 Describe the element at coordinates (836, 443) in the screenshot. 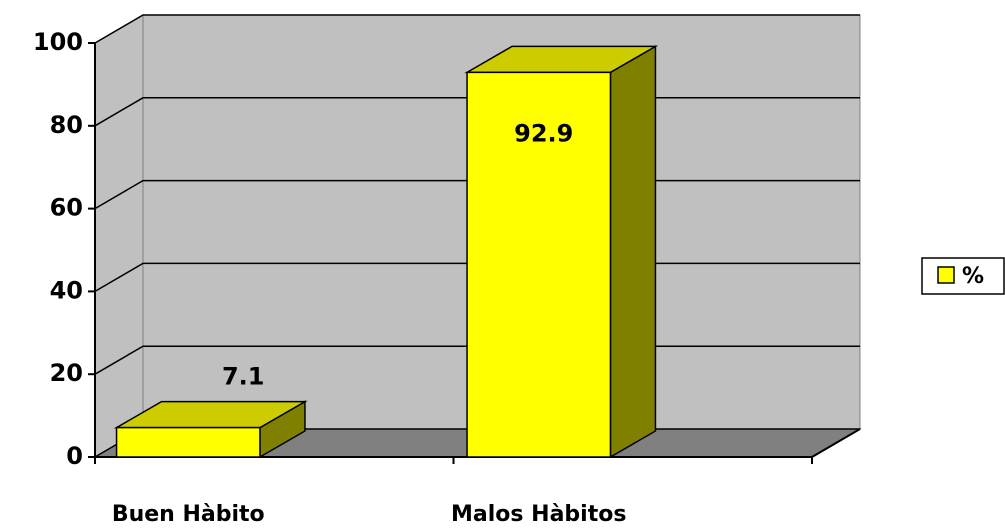

I see `x-axis-depth` at that location.